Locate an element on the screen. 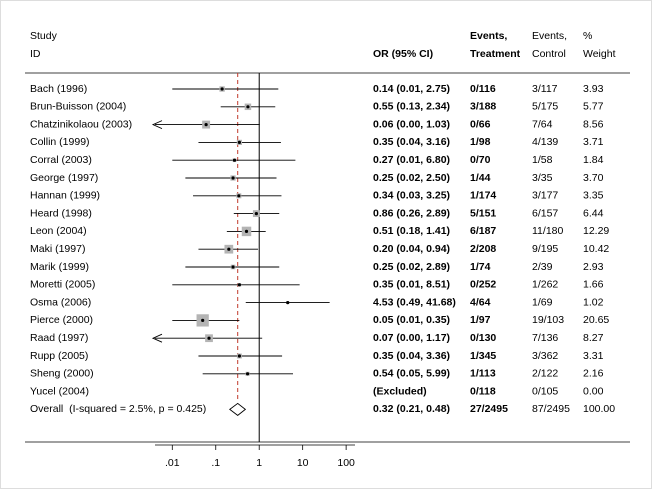 This screenshot has width=652, height=489. study-name: Hannan (1999) is located at coordinates (65, 196).